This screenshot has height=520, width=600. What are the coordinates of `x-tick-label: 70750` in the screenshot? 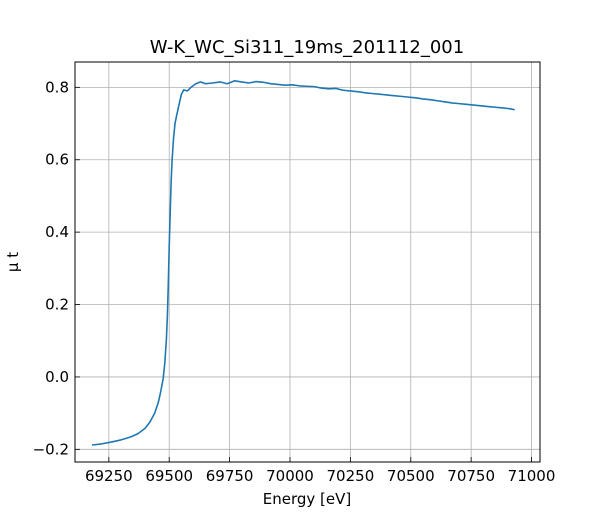 It's located at (471, 476).